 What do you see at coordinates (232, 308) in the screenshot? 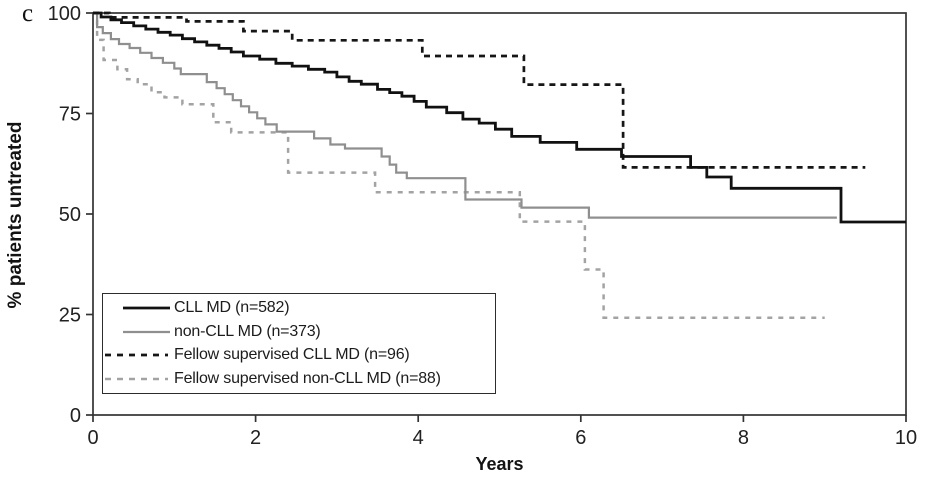
I see `legend-label: CLL MD (n=582)` at bounding box center [232, 308].